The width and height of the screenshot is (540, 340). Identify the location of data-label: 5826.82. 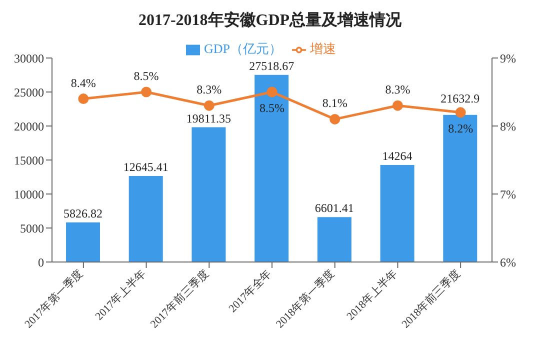
(83, 213).